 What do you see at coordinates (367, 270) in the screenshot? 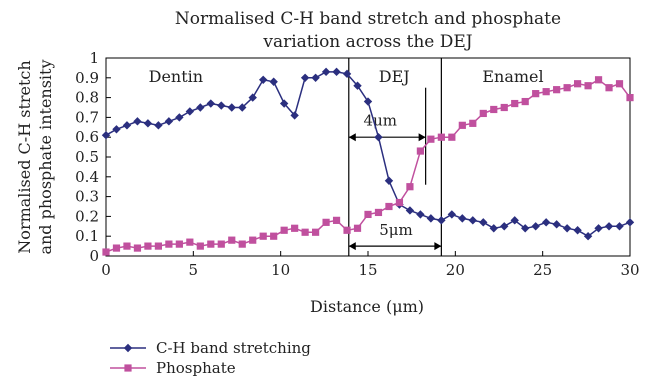
I see `x-tick-label: 15` at bounding box center [367, 270].